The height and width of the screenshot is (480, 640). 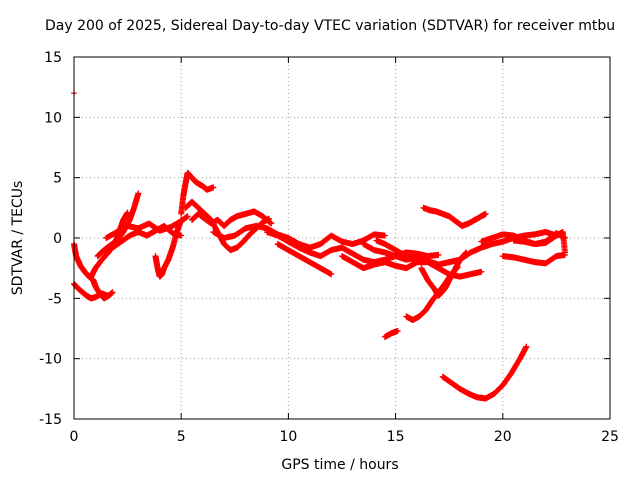 I want to click on x-tick-label: 25, so click(x=610, y=437).